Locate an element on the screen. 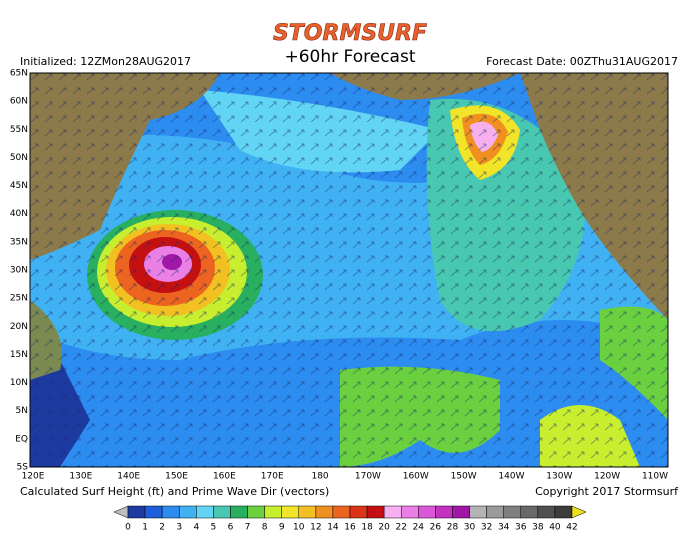  legend-label: 4 is located at coordinates (196, 528).